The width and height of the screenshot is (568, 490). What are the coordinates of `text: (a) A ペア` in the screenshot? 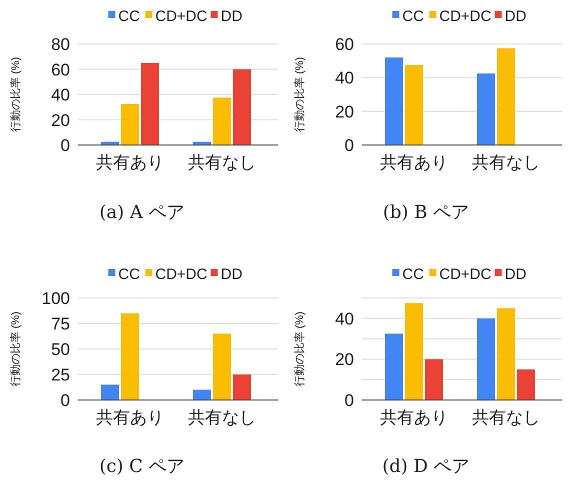 It's located at (142, 212).